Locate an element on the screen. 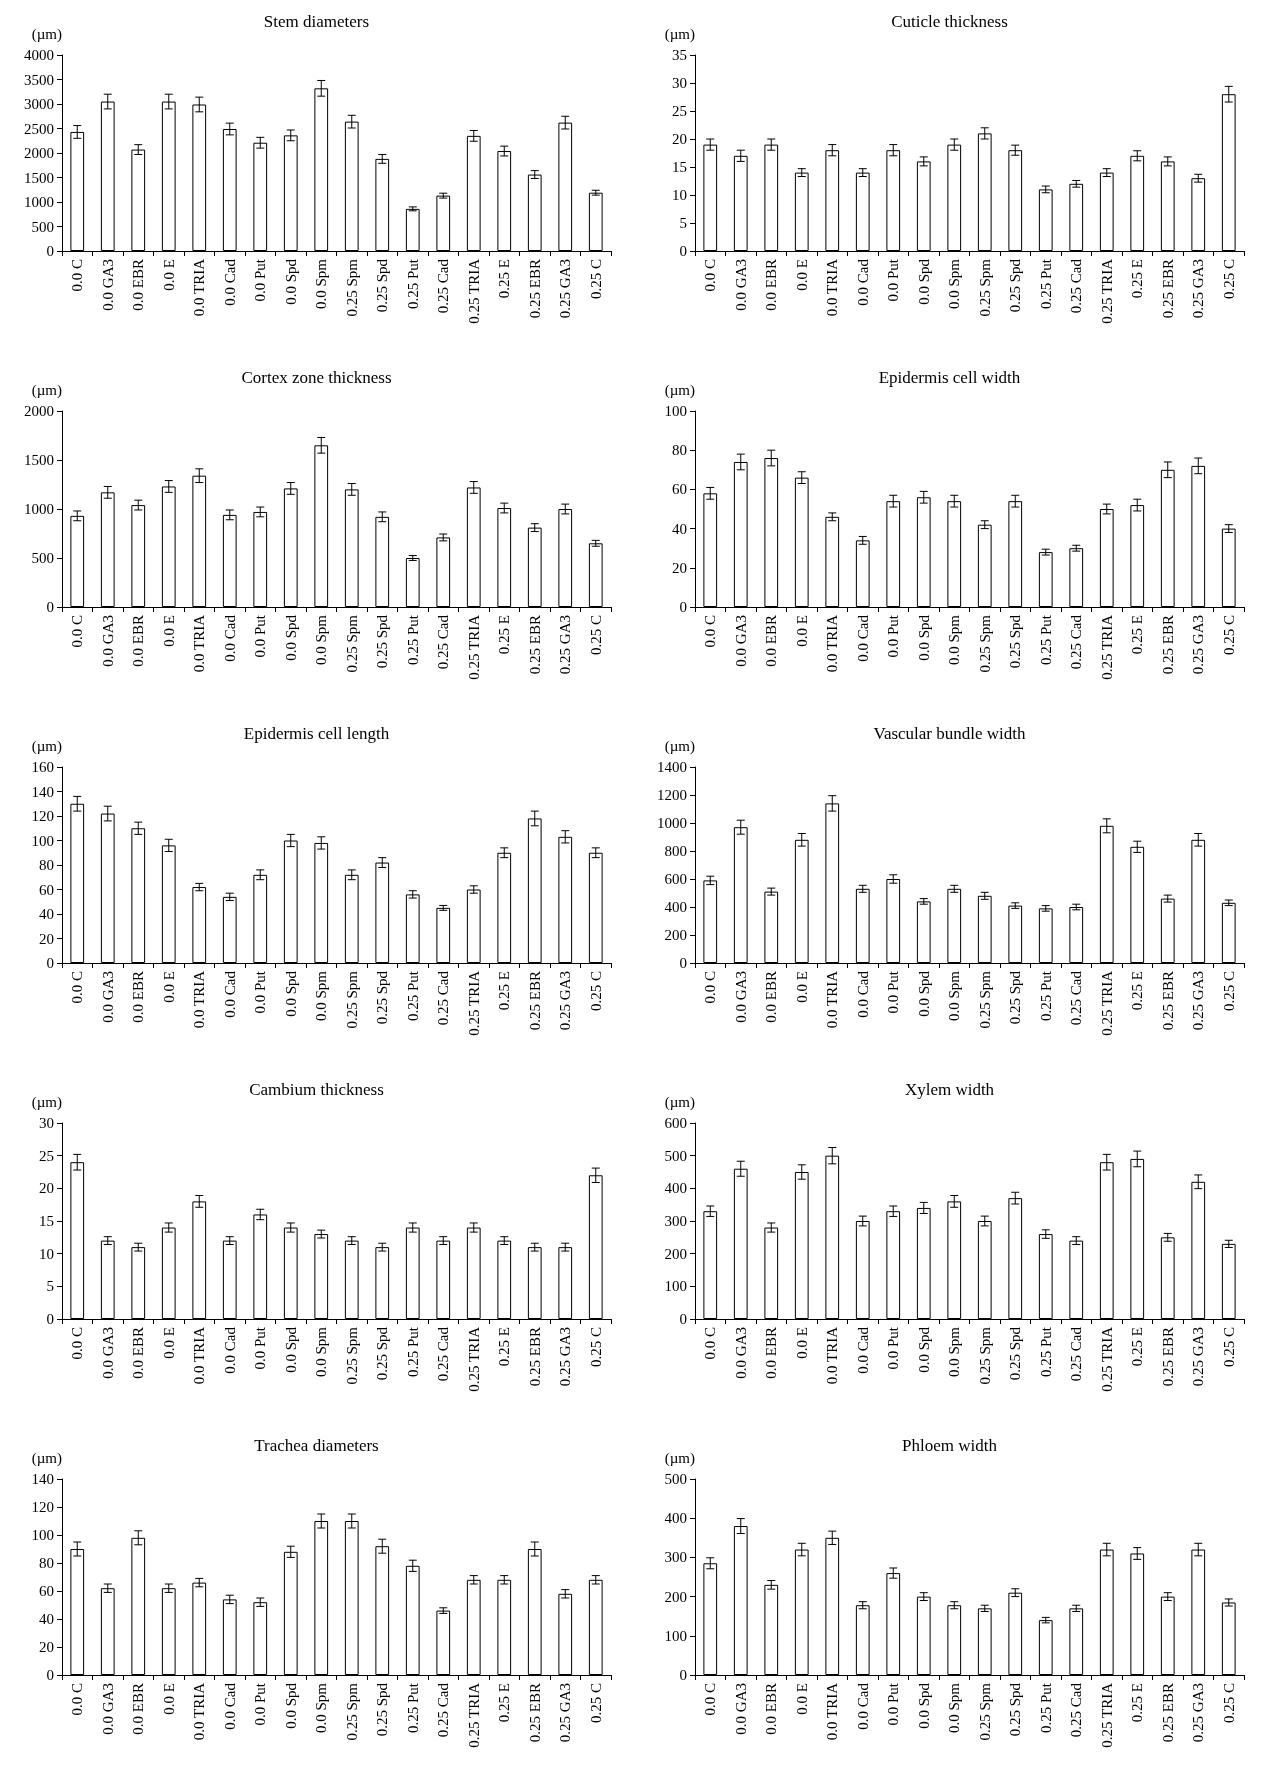 This screenshot has height=1784, width=1266. y-tick-label: 160 is located at coordinates (42, 767).